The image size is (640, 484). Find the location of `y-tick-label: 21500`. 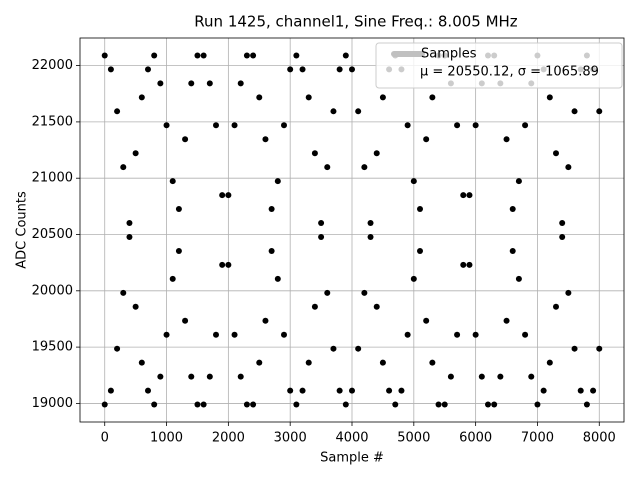

y-tick-label: 21500 is located at coordinates (52, 121).